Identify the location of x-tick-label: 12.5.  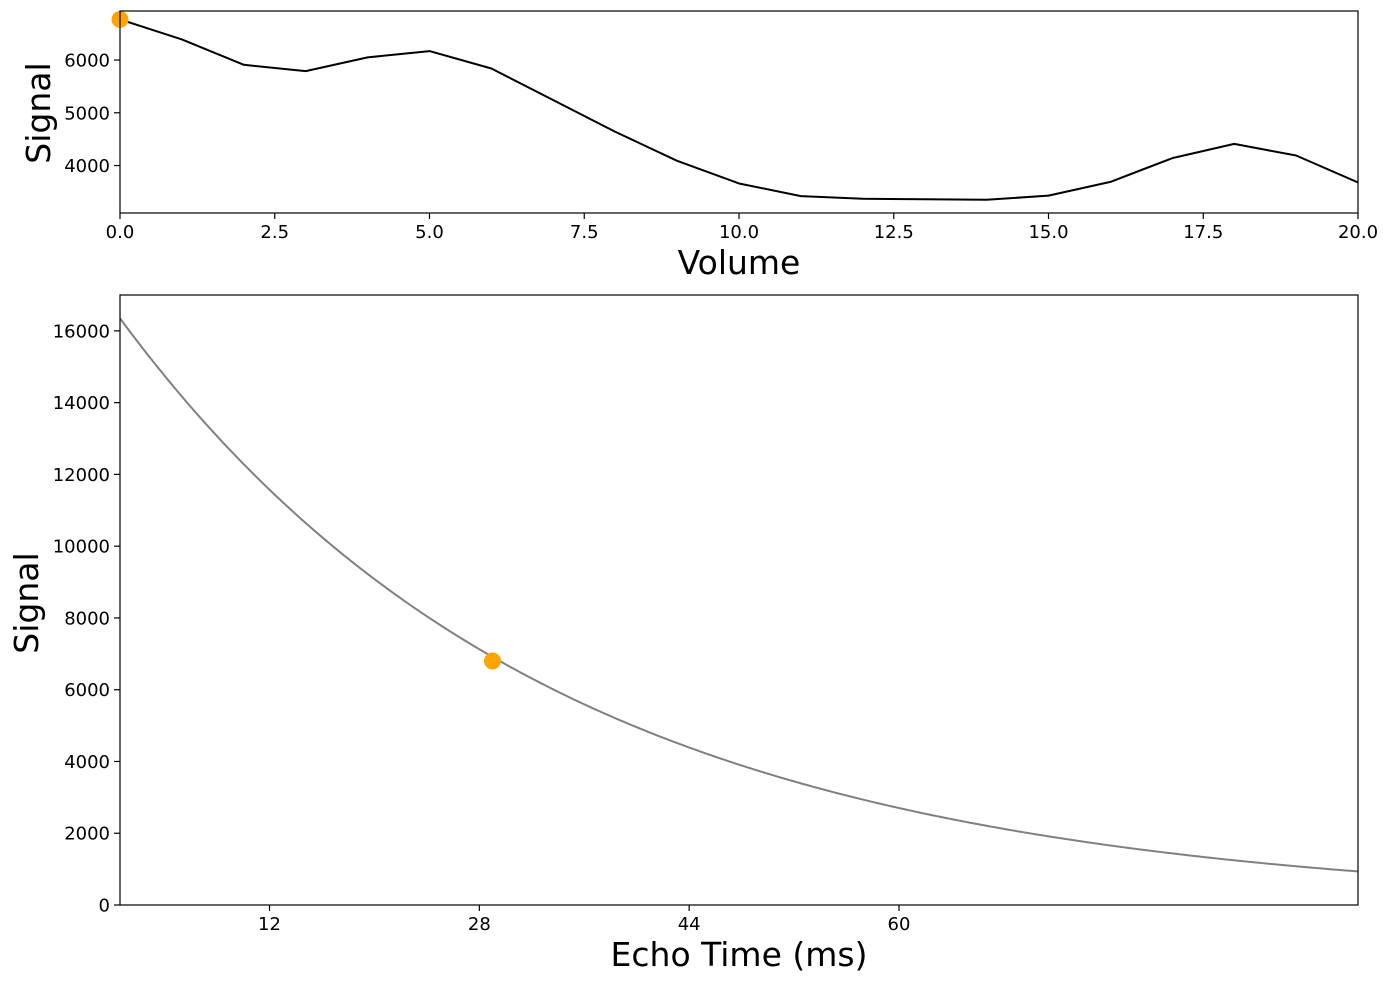
(894, 232).